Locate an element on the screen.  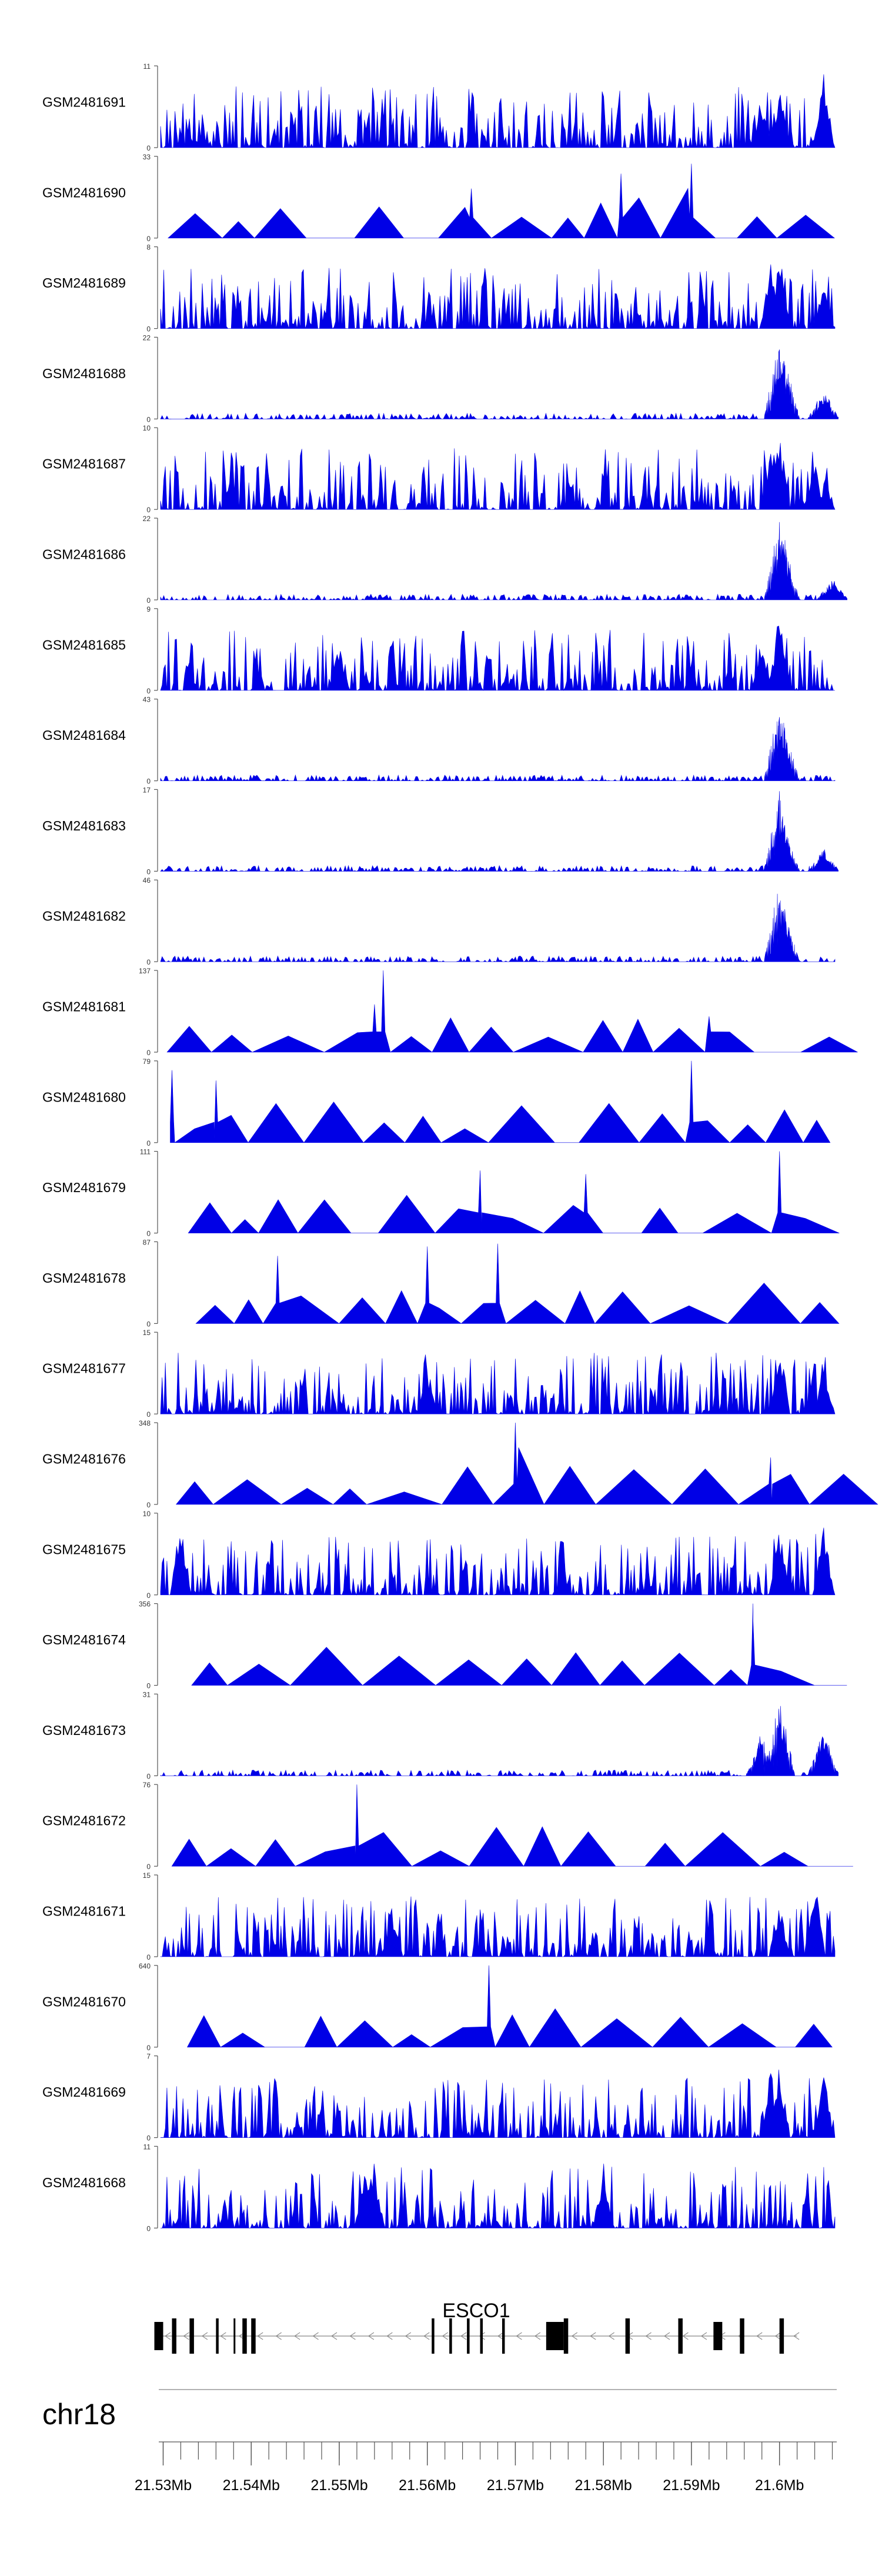
y-axis-max-label: 8 is located at coordinates (148, 247).